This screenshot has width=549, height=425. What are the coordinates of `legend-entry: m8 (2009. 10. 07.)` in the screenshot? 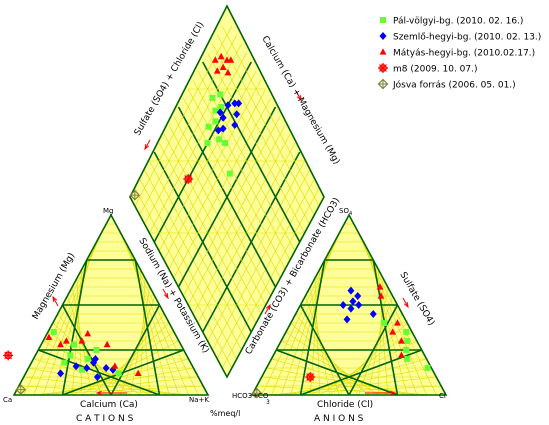 It's located at (428, 69).